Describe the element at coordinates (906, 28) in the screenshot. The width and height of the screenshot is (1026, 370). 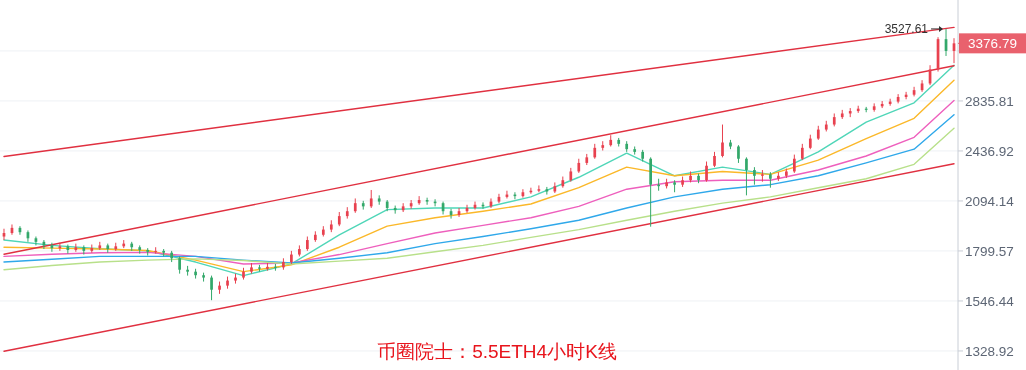
I see `annotation: 3527.61` at that location.